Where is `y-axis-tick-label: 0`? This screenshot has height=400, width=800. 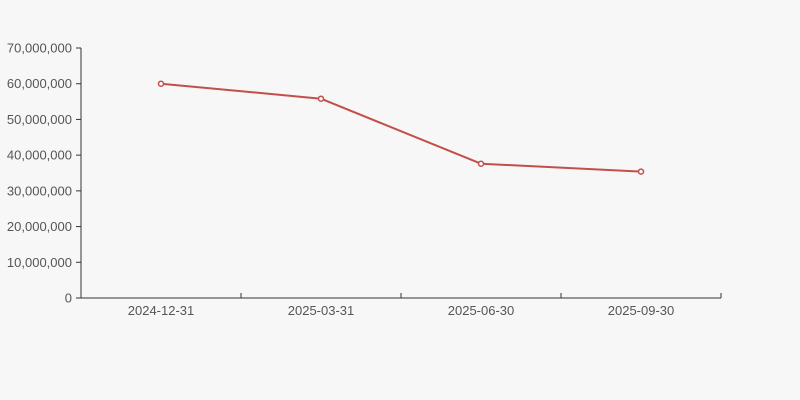 y-axis-tick-label: 0 is located at coordinates (68, 298).